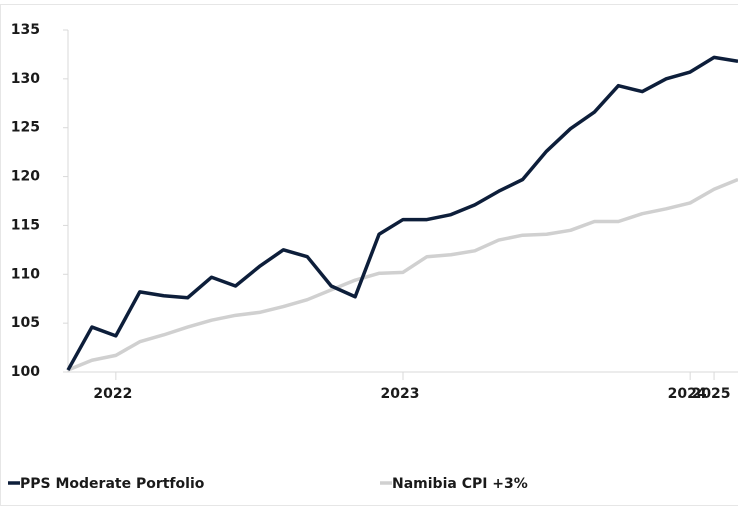 Image resolution: width=738 pixels, height=506 pixels. Describe the element at coordinates (25, 225) in the screenshot. I see `y-tick-label: 115` at that location.